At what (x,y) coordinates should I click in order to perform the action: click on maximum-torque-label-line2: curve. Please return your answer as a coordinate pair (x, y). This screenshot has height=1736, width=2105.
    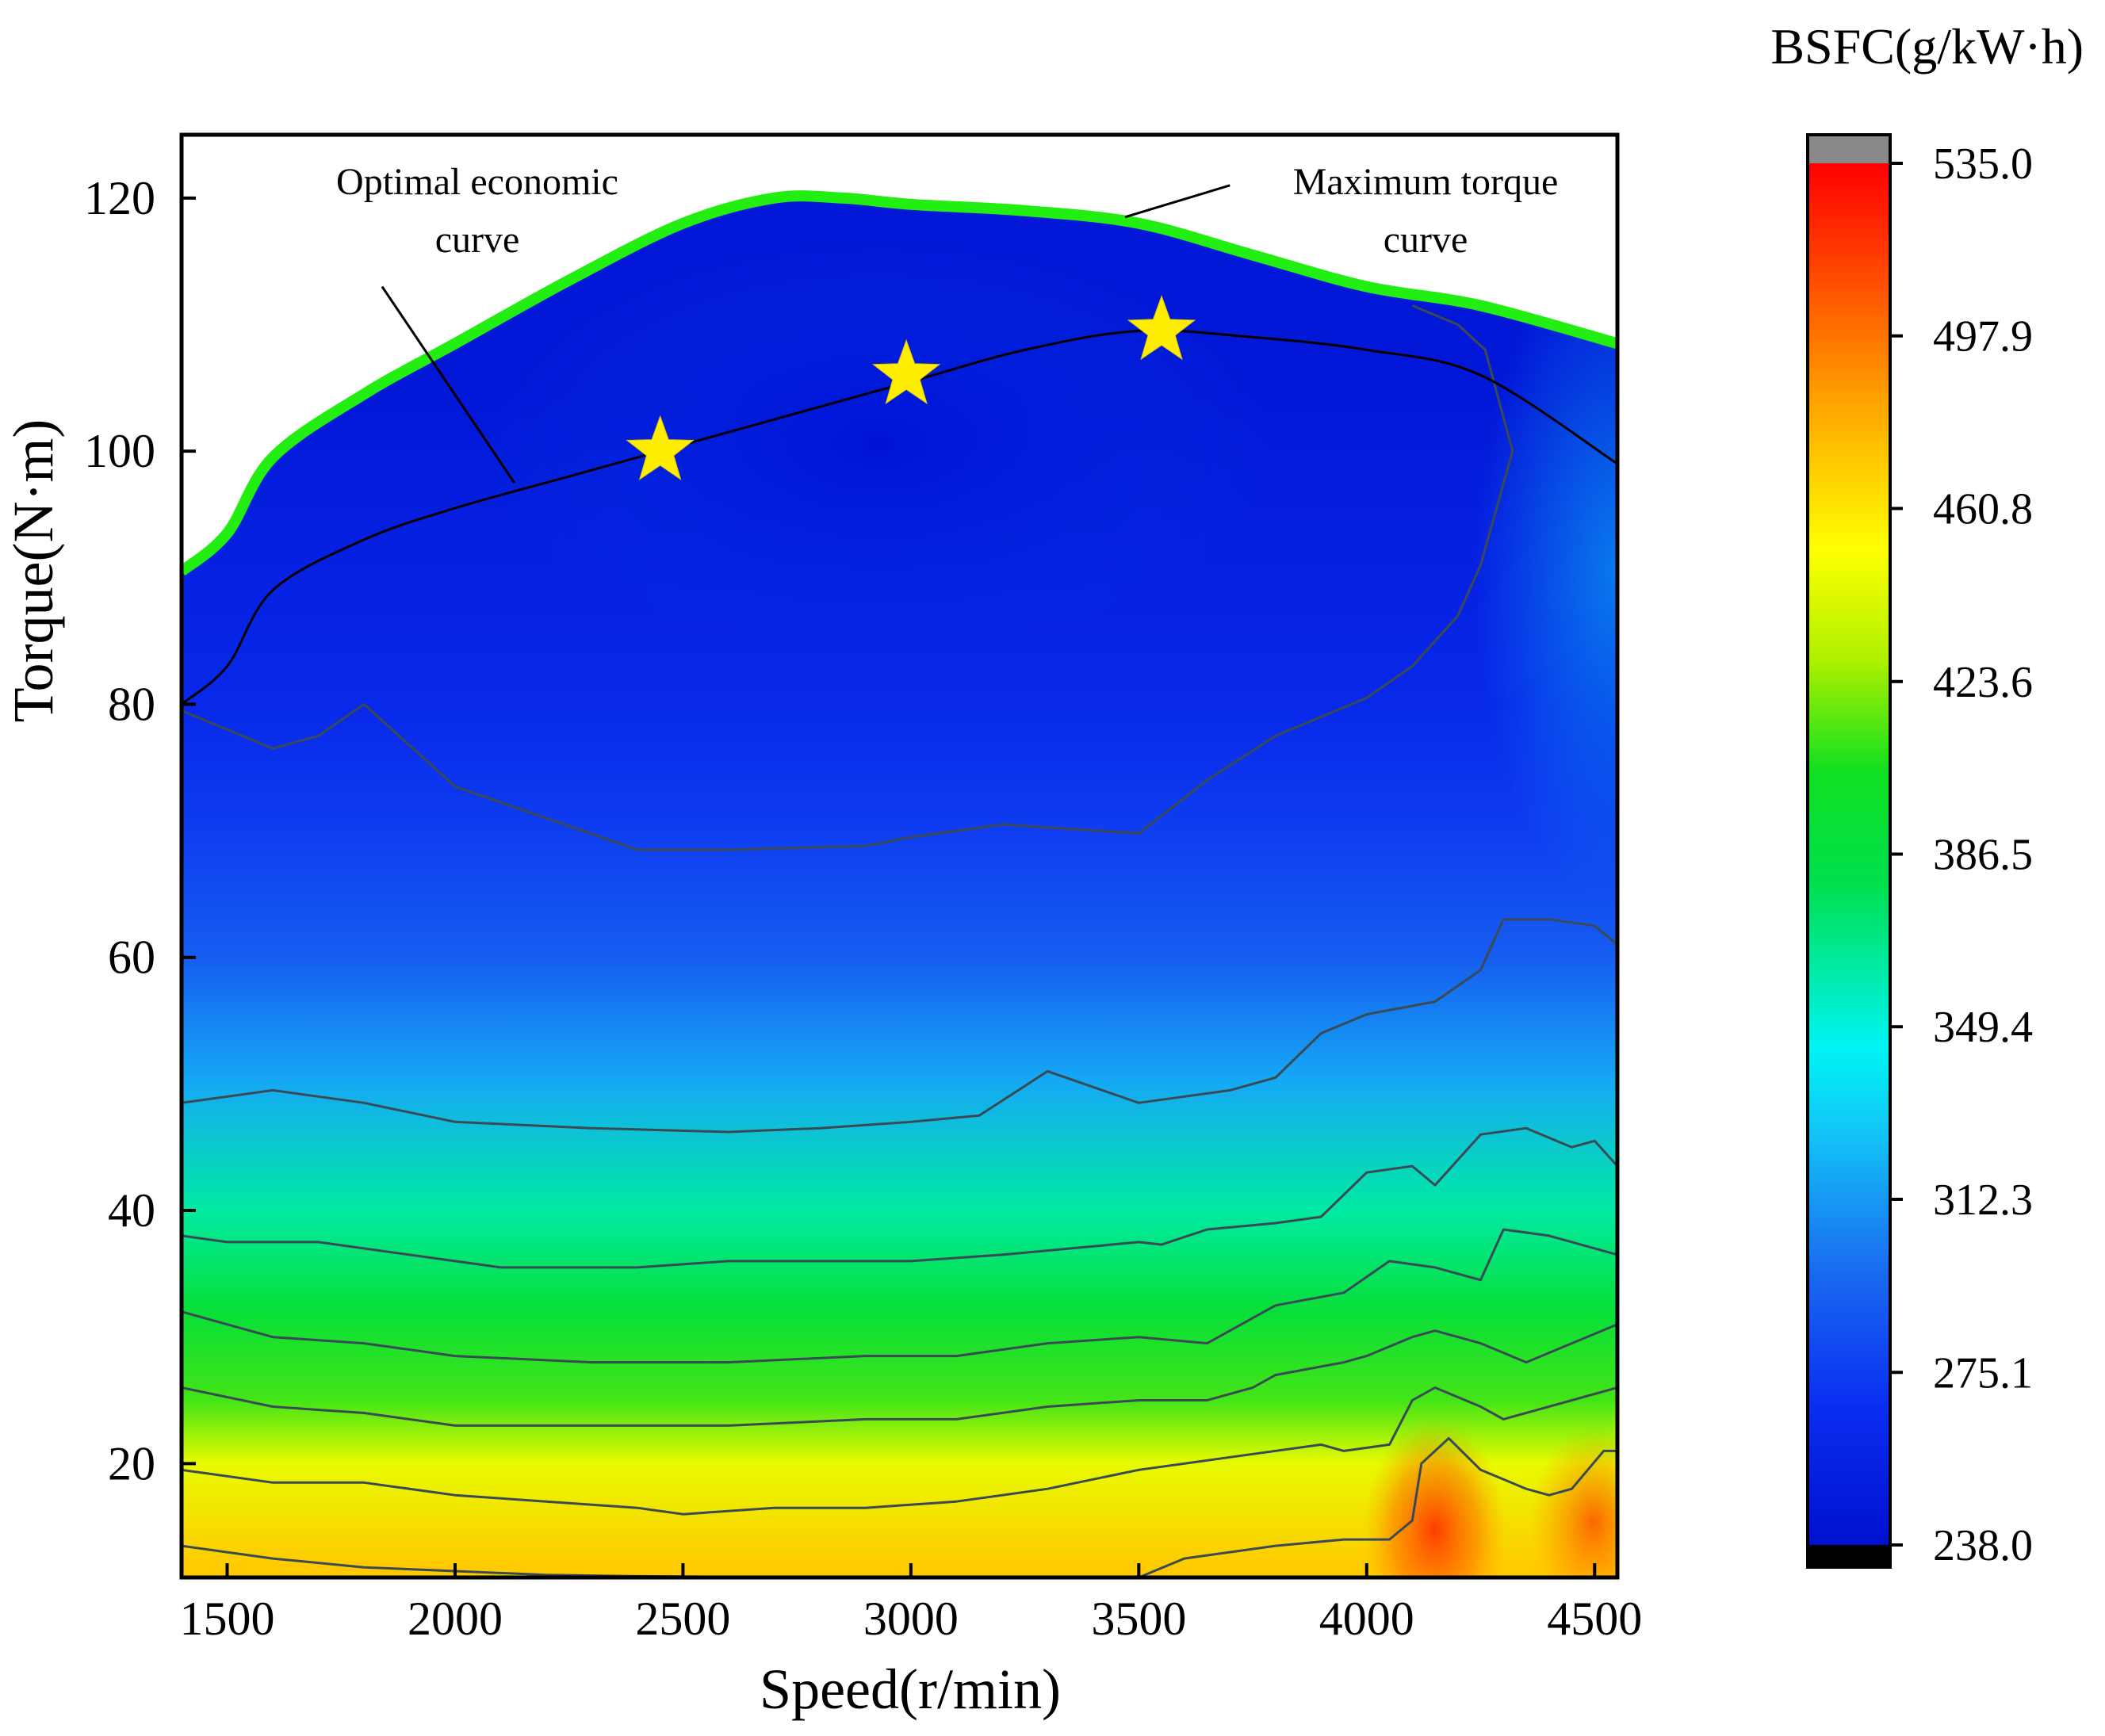
    Looking at the image, I should click on (1426, 240).